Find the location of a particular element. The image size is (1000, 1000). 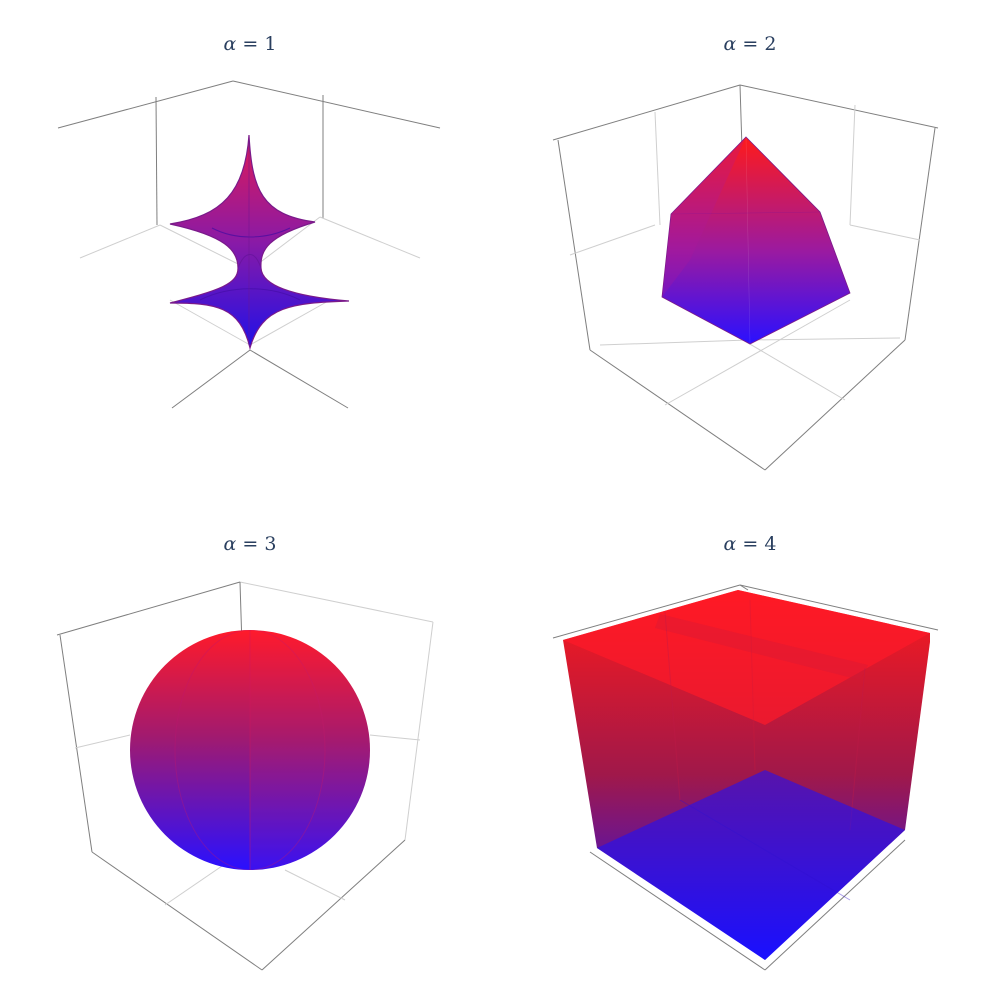

title-rest: = 2 is located at coordinates (756, 44).